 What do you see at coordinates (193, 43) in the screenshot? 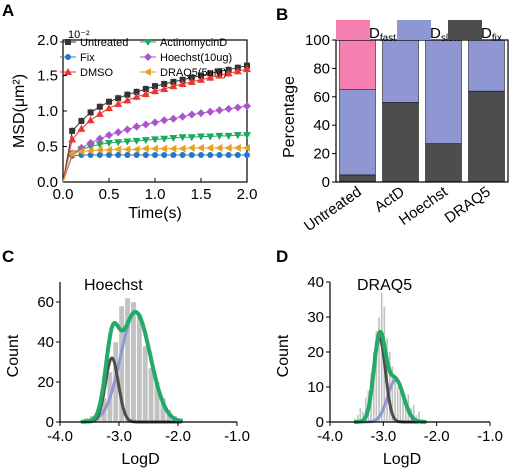
I see `legend-label: ActinomycinD` at bounding box center [193, 43].